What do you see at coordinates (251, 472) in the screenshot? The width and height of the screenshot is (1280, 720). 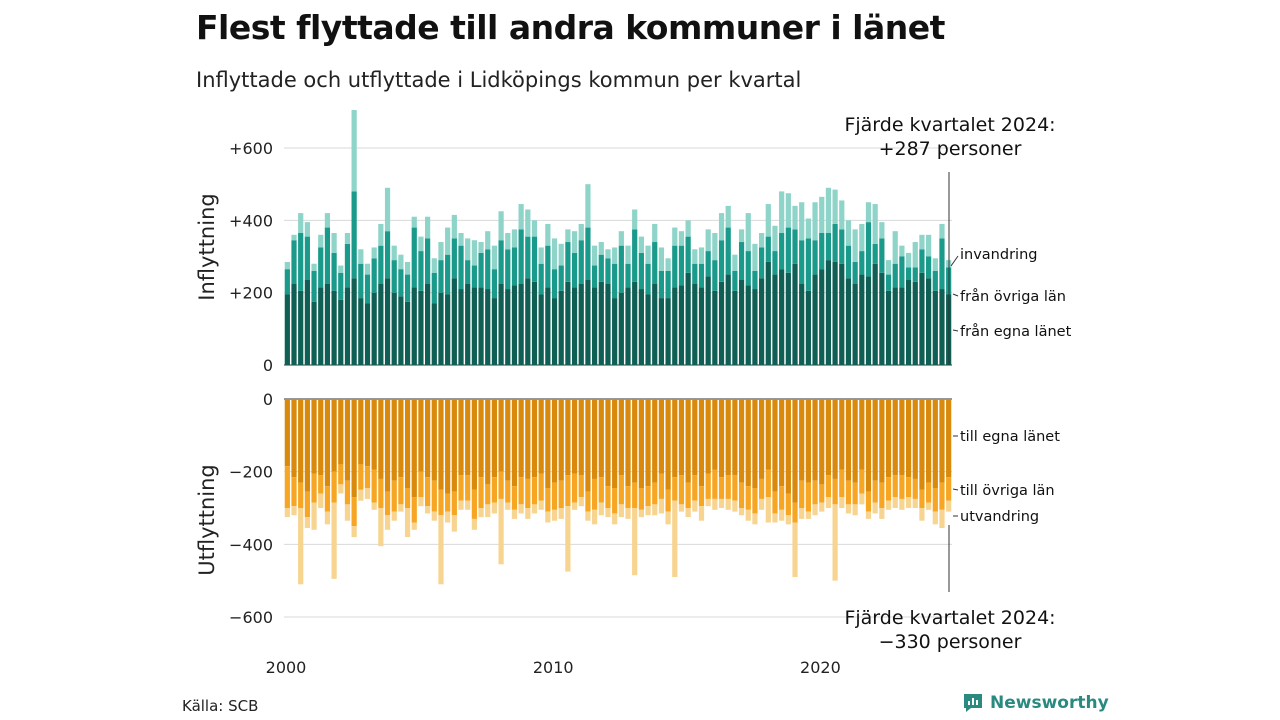 I see `y-tick-label-bottom: −200` at bounding box center [251, 472].